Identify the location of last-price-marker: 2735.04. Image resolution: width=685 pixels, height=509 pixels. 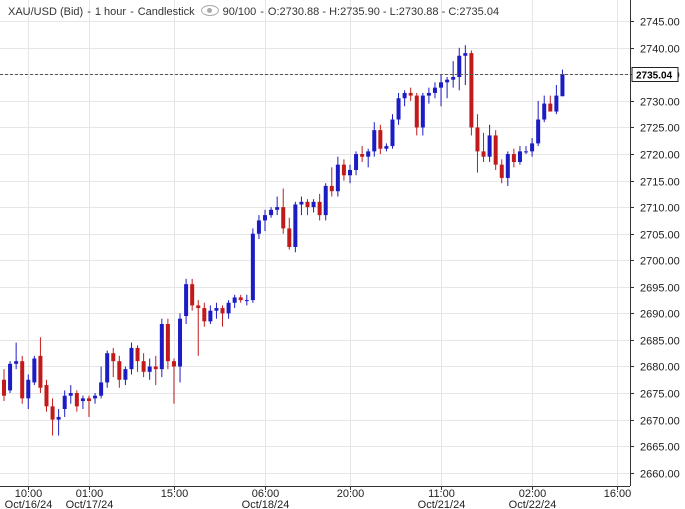
(339, 74).